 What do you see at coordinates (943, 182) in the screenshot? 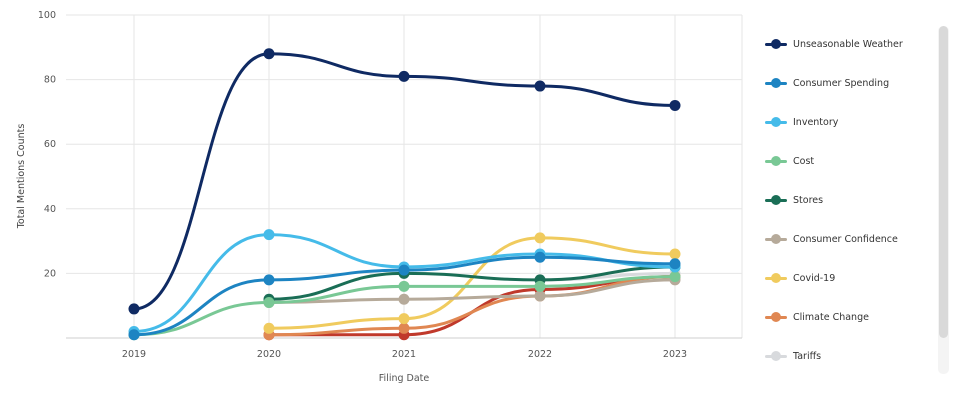
I see `legend-scrollbar-thumb` at bounding box center [943, 182].